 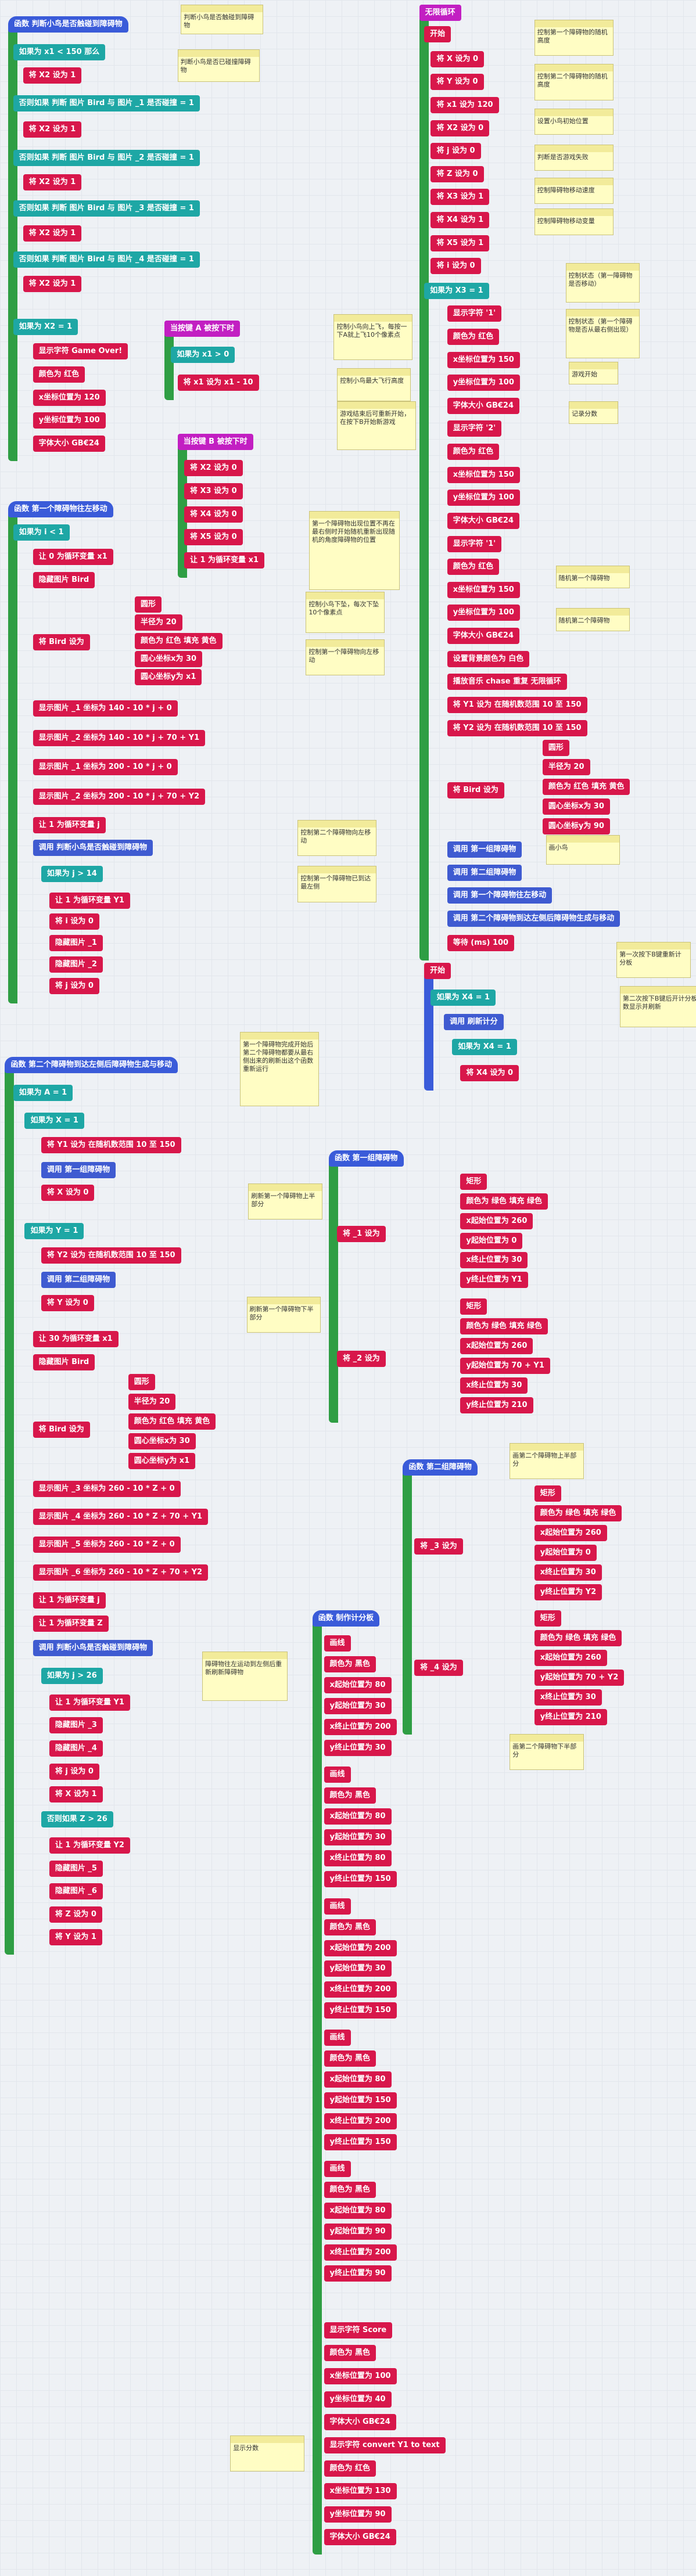 What do you see at coordinates (60, 509) in the screenshot?
I see `code-block: 函数 第一个障碍物往左移动` at bounding box center [60, 509].